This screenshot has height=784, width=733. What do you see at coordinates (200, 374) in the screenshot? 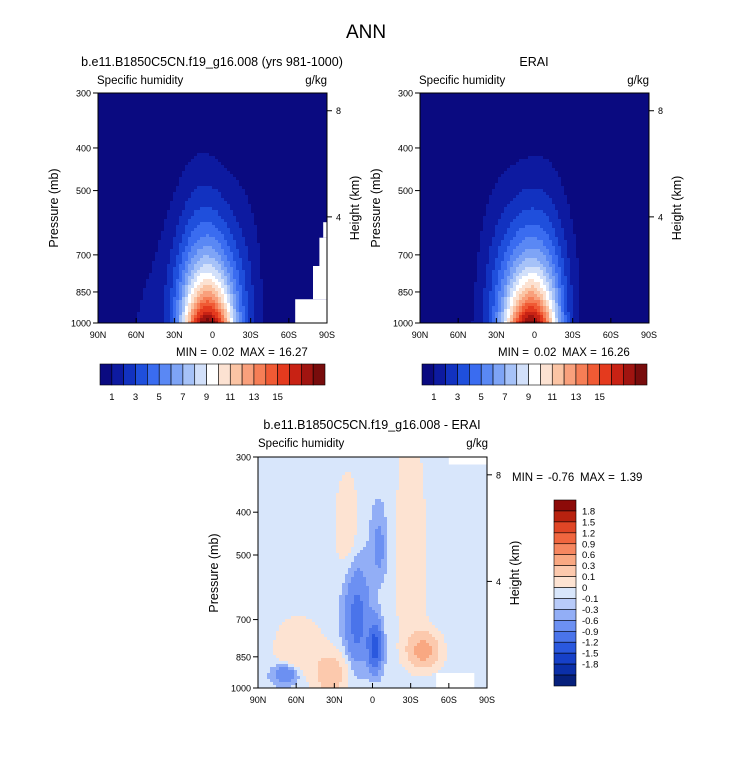
I see `model-colorbar-swatch` at bounding box center [200, 374].